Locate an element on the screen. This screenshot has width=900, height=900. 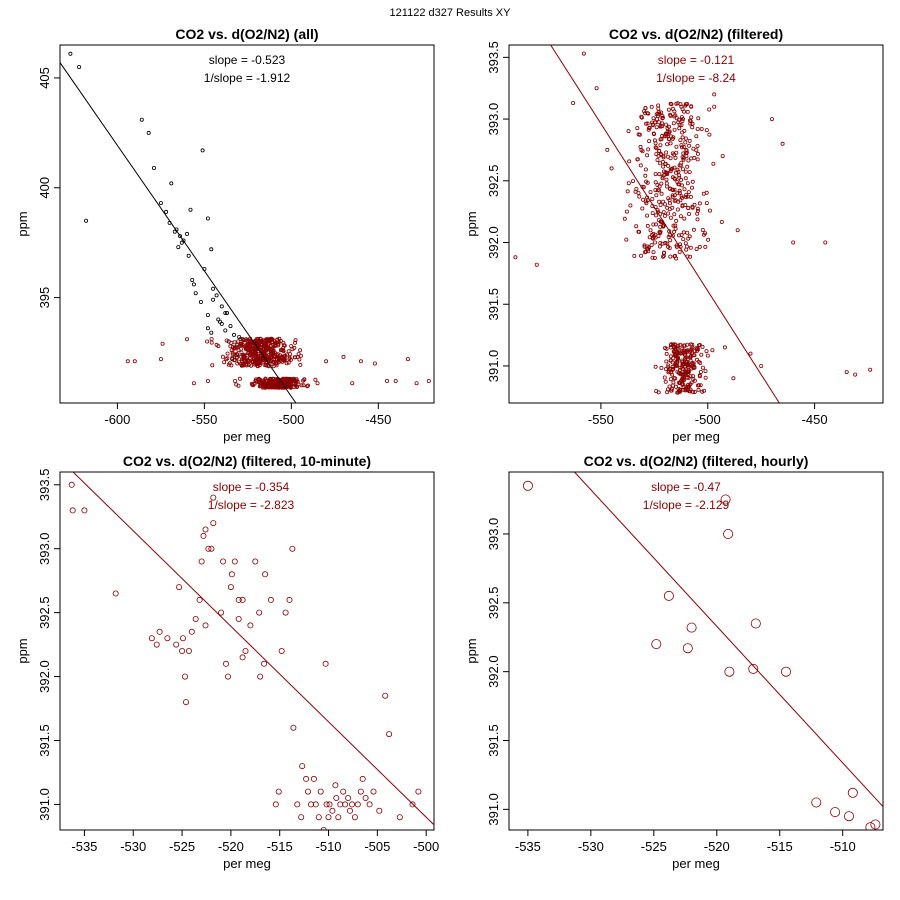
x-tick-label: -520 is located at coordinates (717, 846).